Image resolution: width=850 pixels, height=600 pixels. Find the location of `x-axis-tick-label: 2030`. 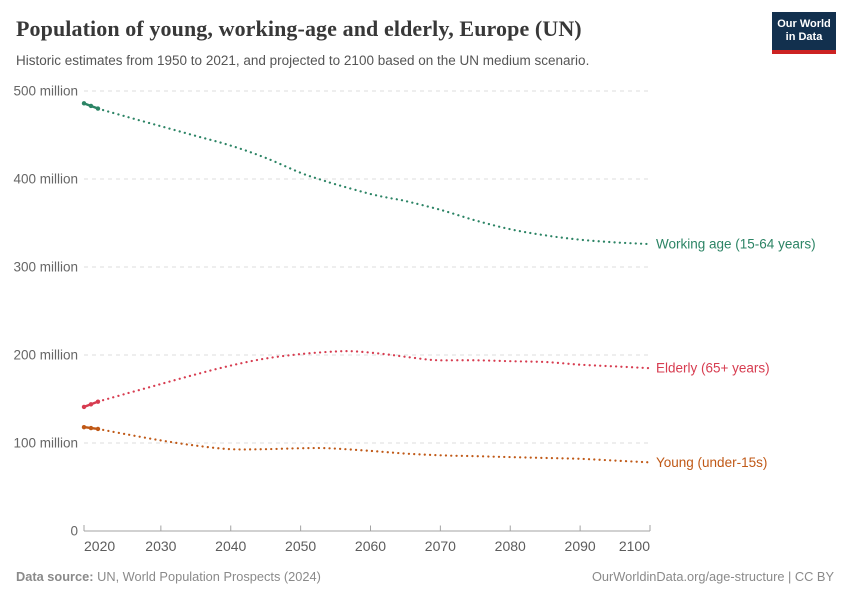

x-axis-tick-label: 2030 is located at coordinates (160, 546).